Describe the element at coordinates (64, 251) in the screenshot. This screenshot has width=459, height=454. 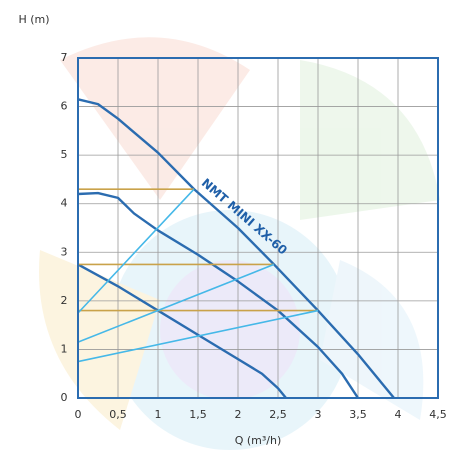
I see `y-tick-label: 3` at that location.